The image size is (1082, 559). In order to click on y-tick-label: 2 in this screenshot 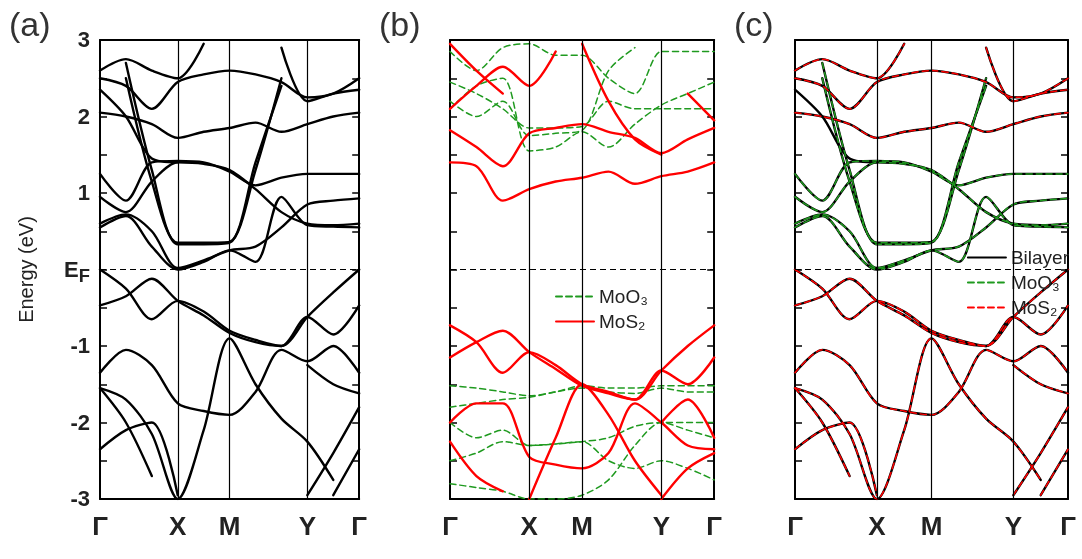, I will do `click(83, 116)`.